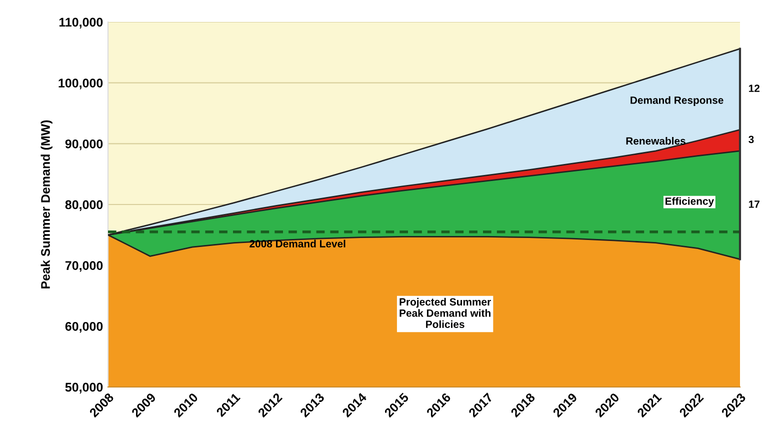  Describe the element at coordinates (751, 140) in the screenshot. I see `text: 3` at that location.